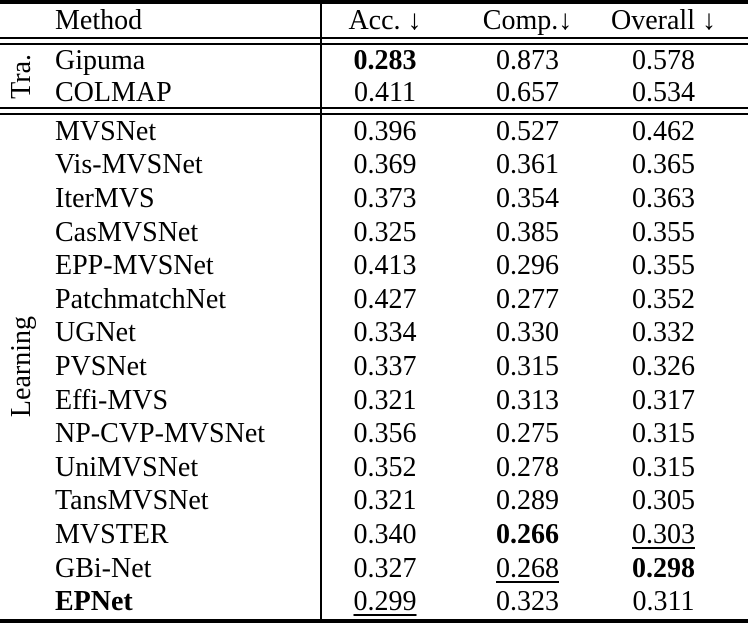 This screenshot has width=748, height=630. Describe the element at coordinates (127, 467) in the screenshot. I see `method-cell: UniMVSNet` at that location.